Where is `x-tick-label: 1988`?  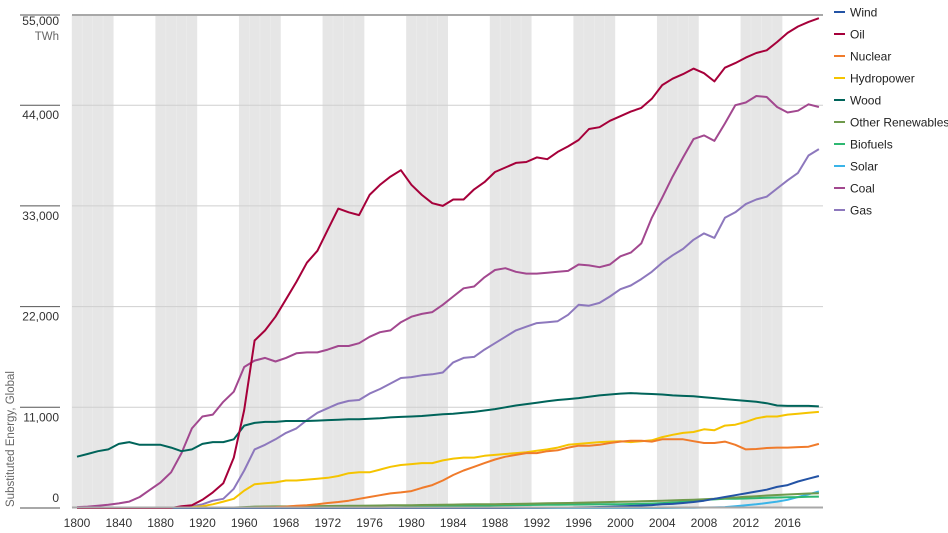 x-tick-label: 1988 is located at coordinates (495, 523).